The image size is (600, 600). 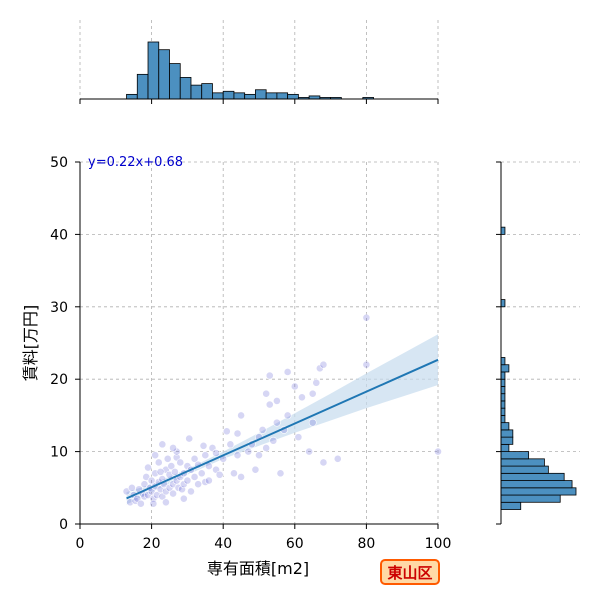 I want to click on right-histogram, so click(x=538, y=343).